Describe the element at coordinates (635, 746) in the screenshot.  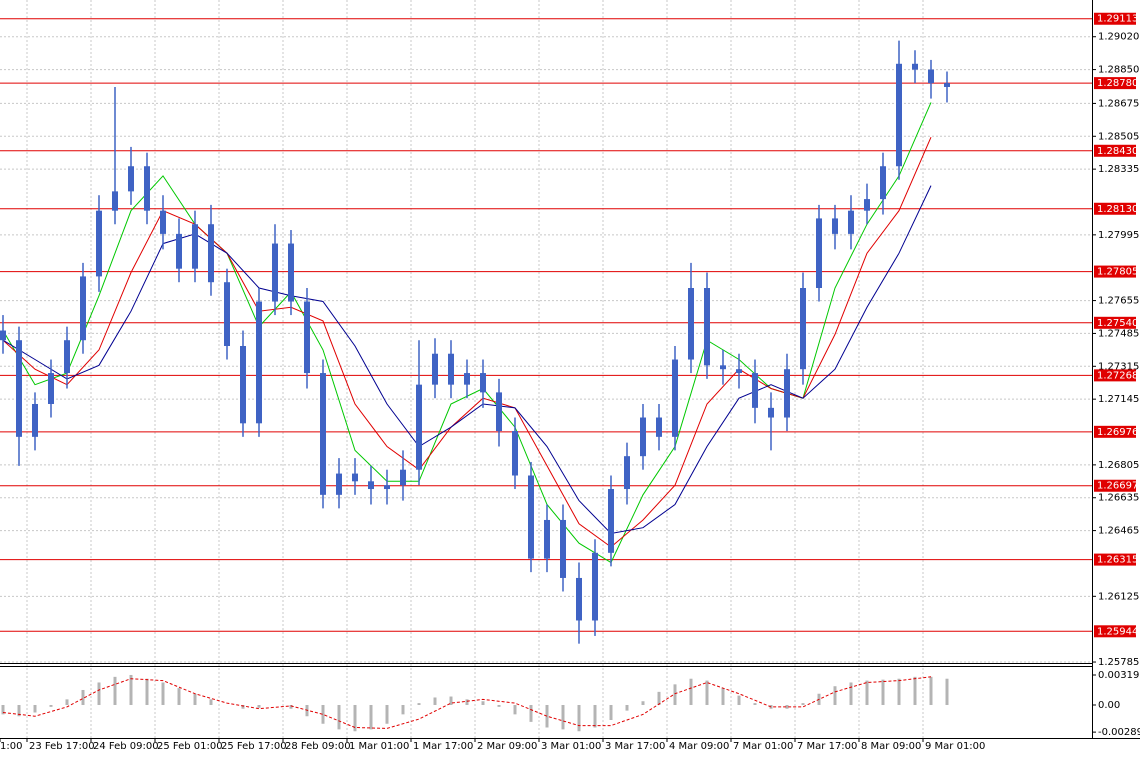
I see `x-tick-label: 3 Mar 17:00` at that location.